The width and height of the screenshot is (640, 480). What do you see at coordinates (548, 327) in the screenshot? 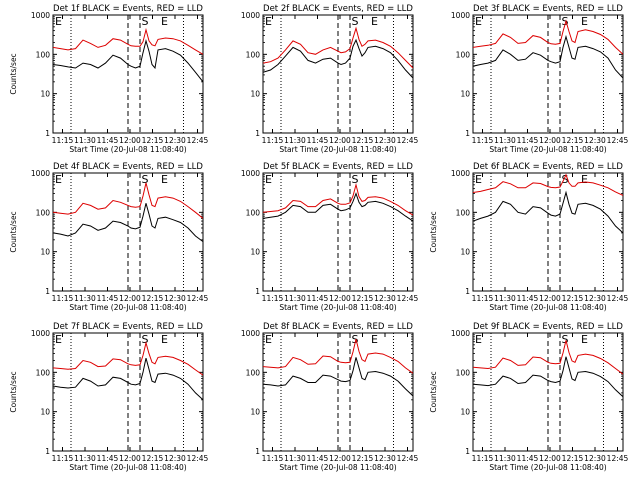
I see `chart-title: Det 9f BLACK = Events, RED = LLD` at bounding box center [548, 327].